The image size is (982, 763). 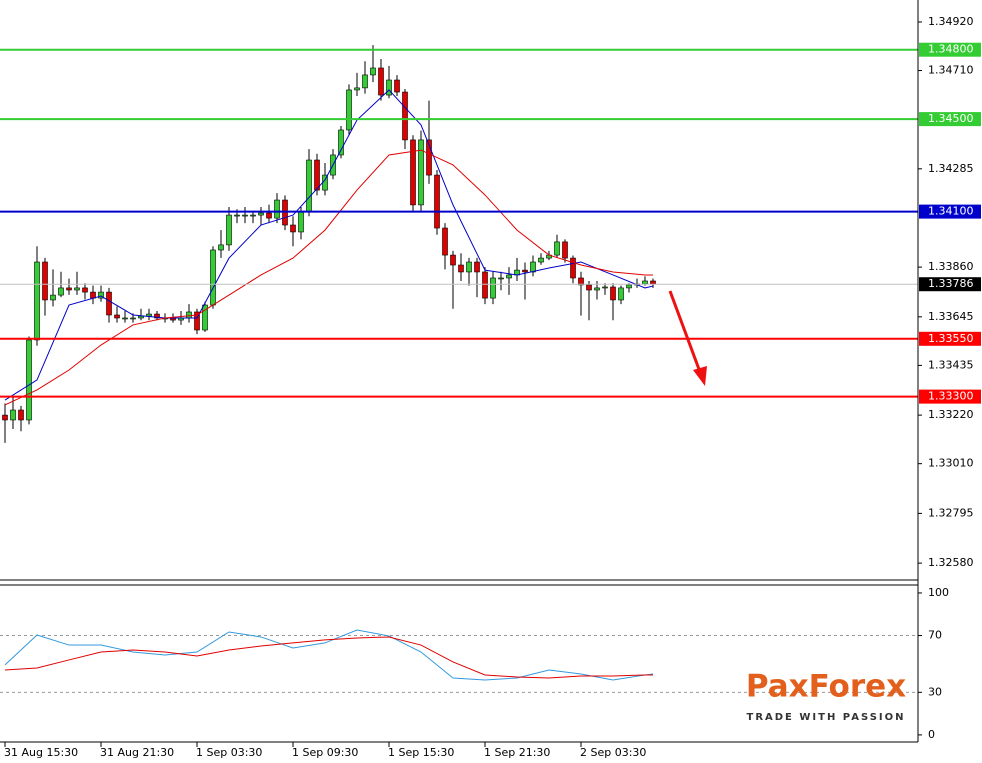 I want to click on y-tick-label: 1.33435, so click(x=951, y=364).